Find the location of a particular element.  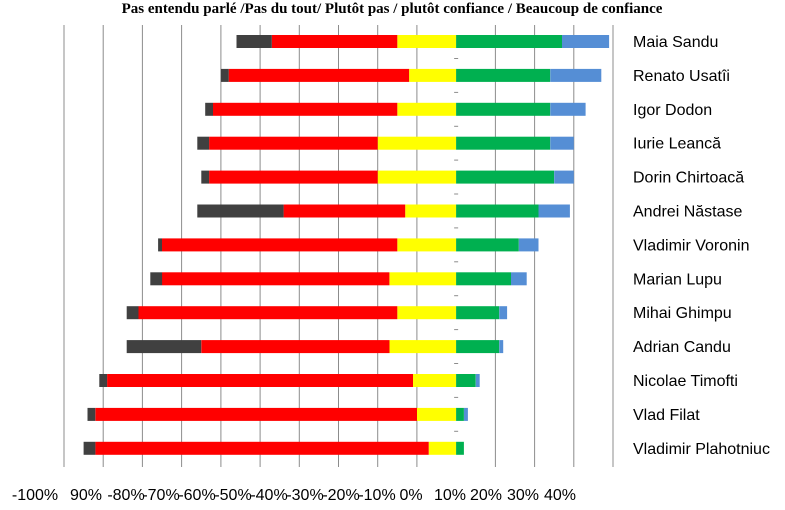

x-tick-label: -60% is located at coordinates (196, 495).